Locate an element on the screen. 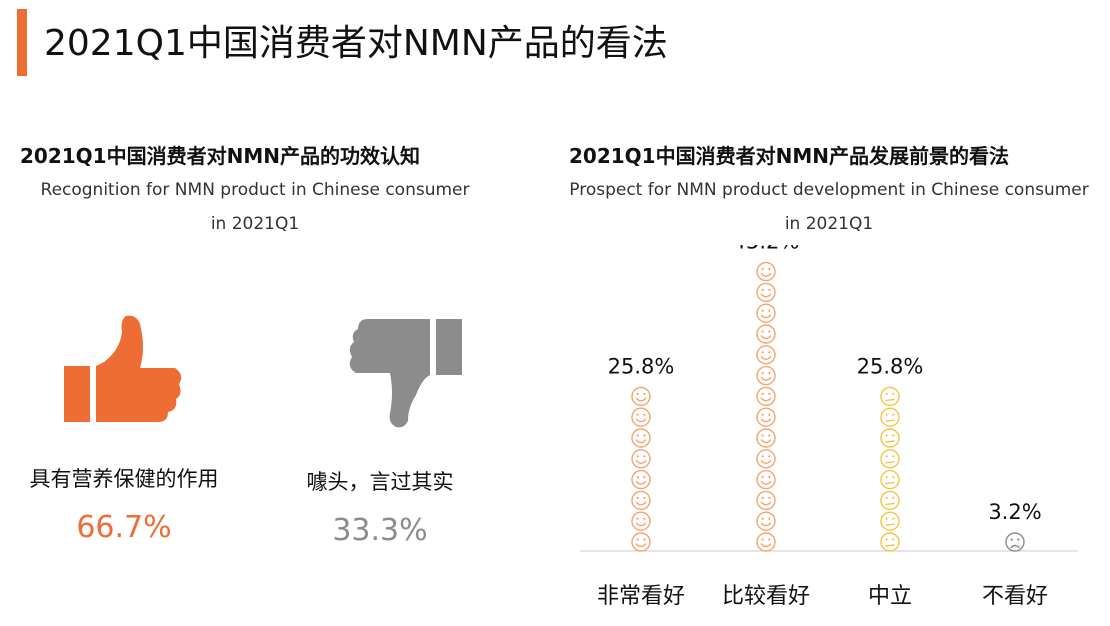 This screenshot has height=626, width=1110. option-gimmick-value: 33.3% is located at coordinates (380, 530).